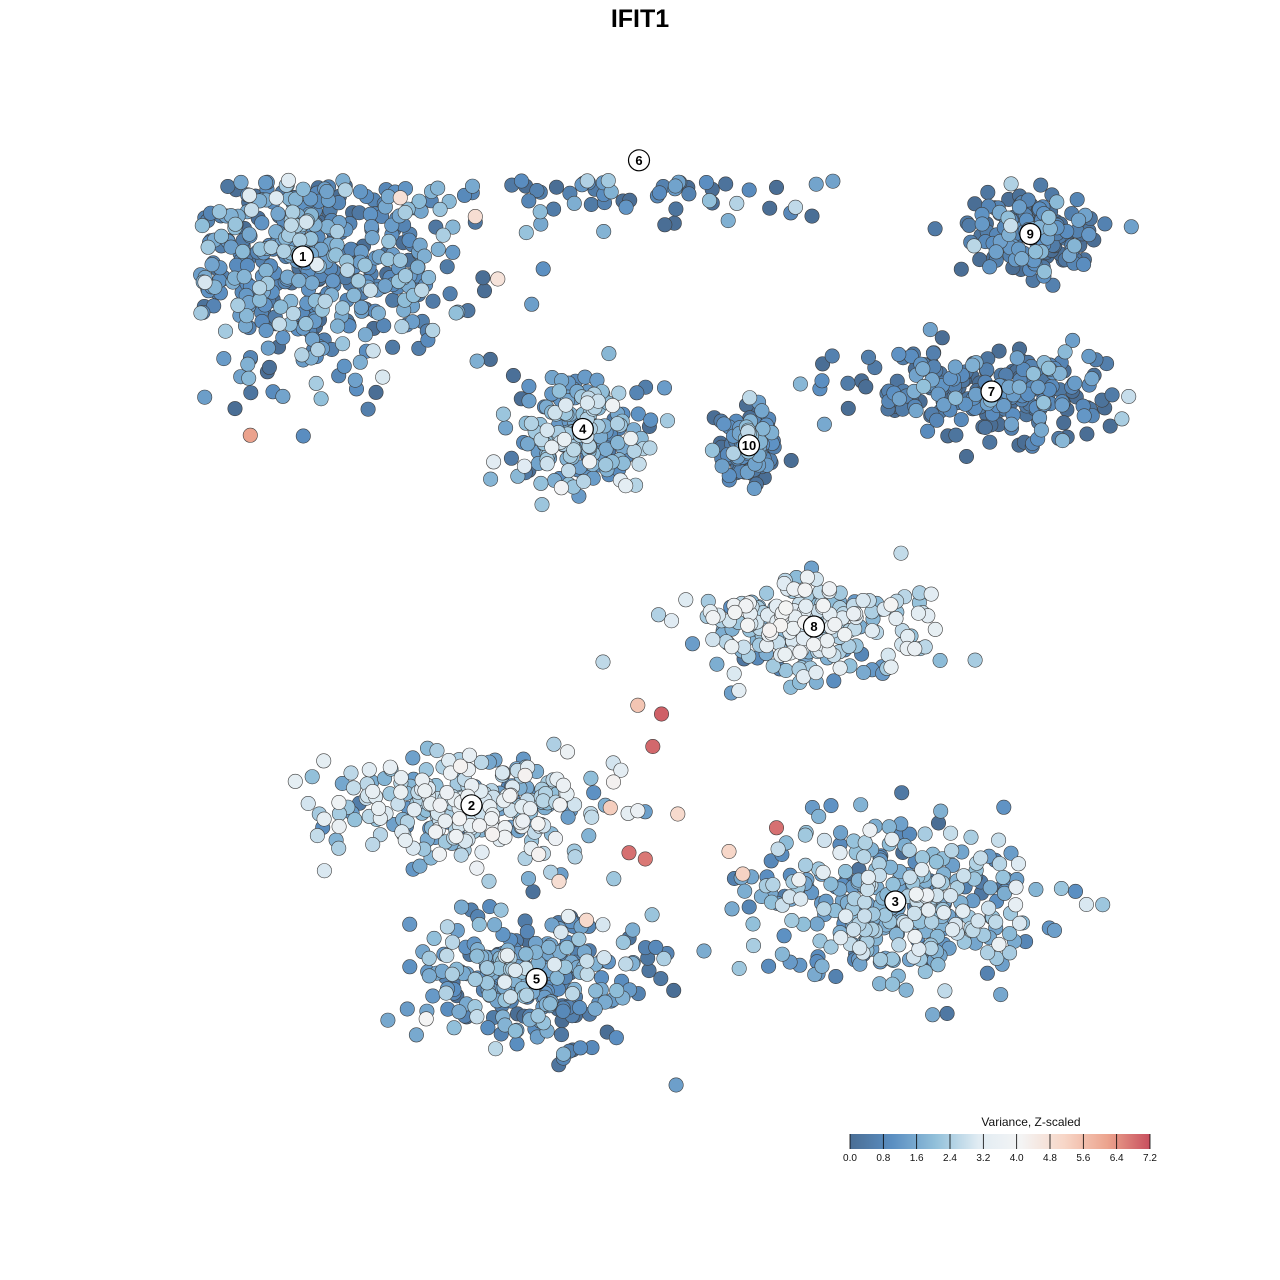 The height and width of the screenshot is (1280, 1280). What do you see at coordinates (640, 19) in the screenshot?
I see `chart-title: IFIT1` at bounding box center [640, 19].